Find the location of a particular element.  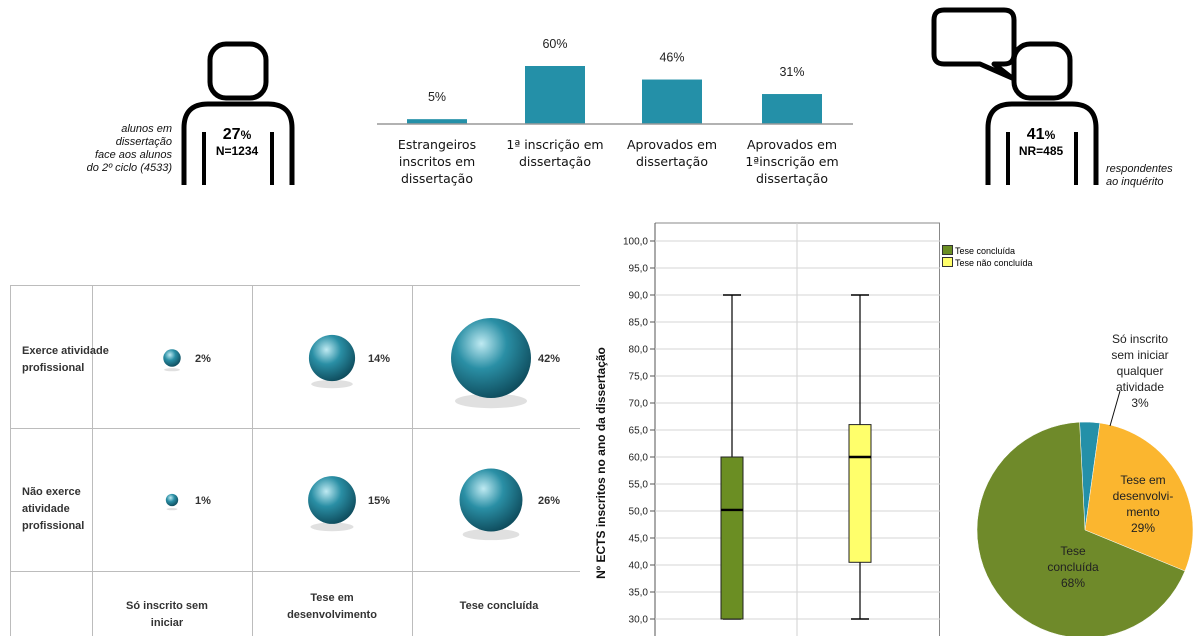

legend-item: Tese não concluída is located at coordinates (987, 263).